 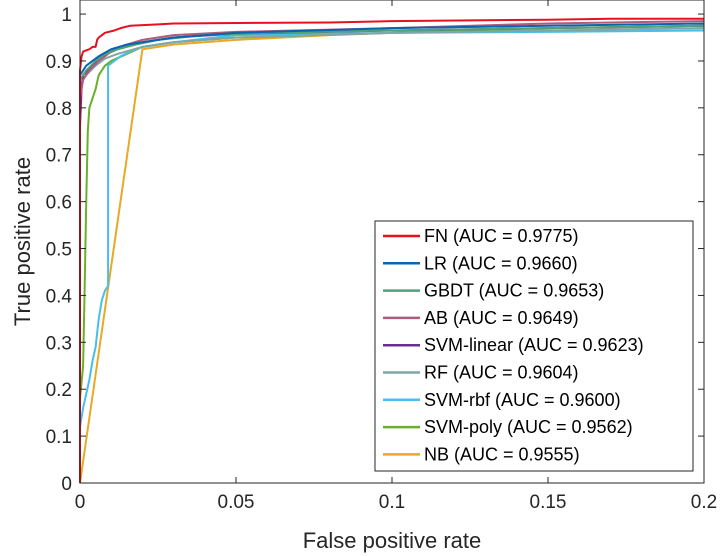 I want to click on x-tick-label-2: 0.1, so click(x=392, y=502).